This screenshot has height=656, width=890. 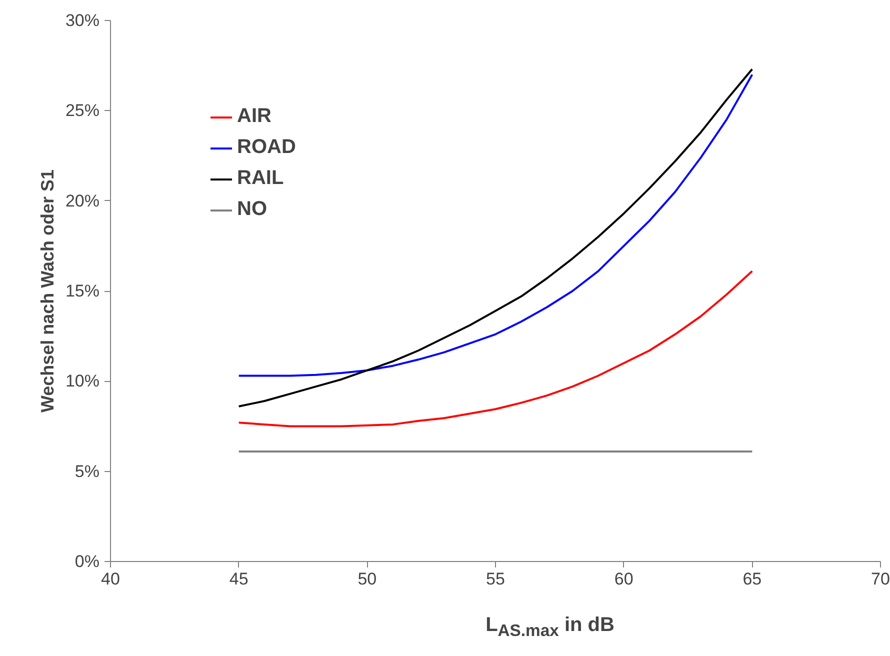 I want to click on x-tick-label: 70, so click(x=880, y=579).